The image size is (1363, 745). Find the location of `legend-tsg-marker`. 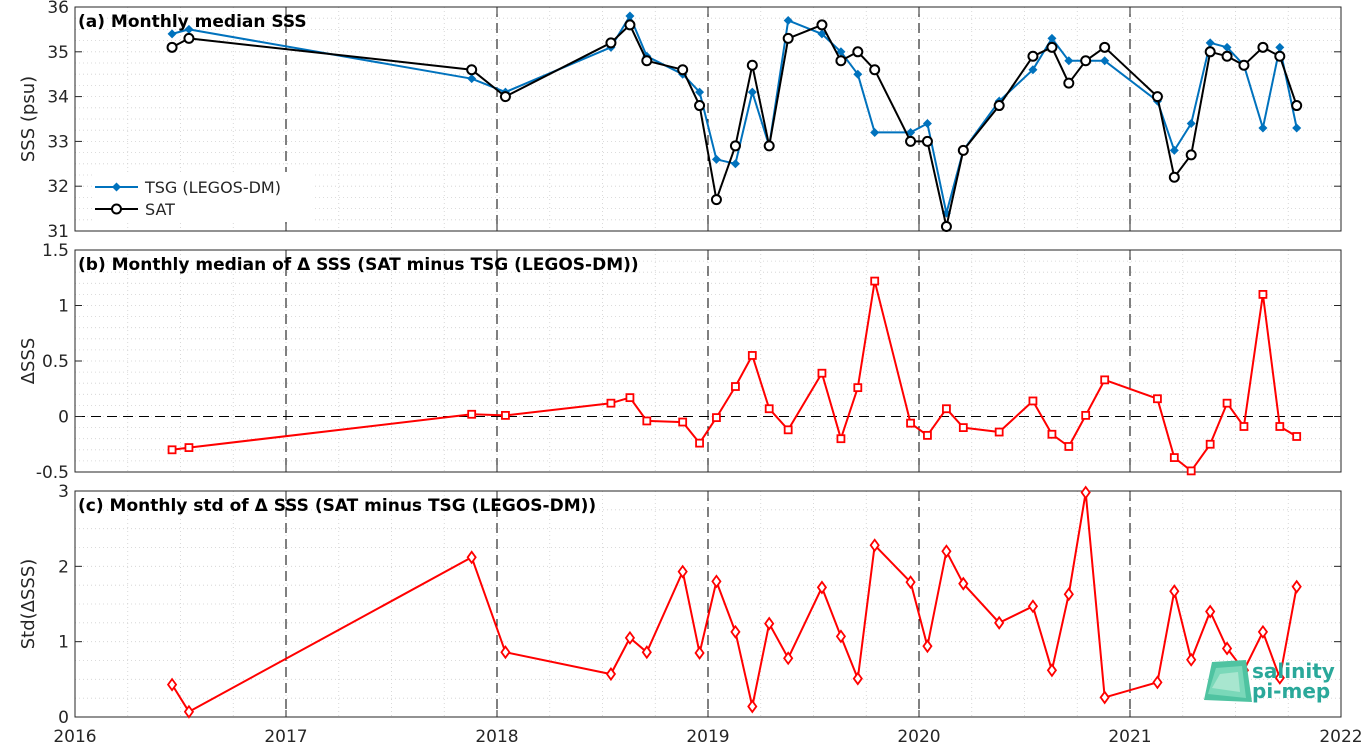

legend-tsg-marker is located at coordinates (116, 187).